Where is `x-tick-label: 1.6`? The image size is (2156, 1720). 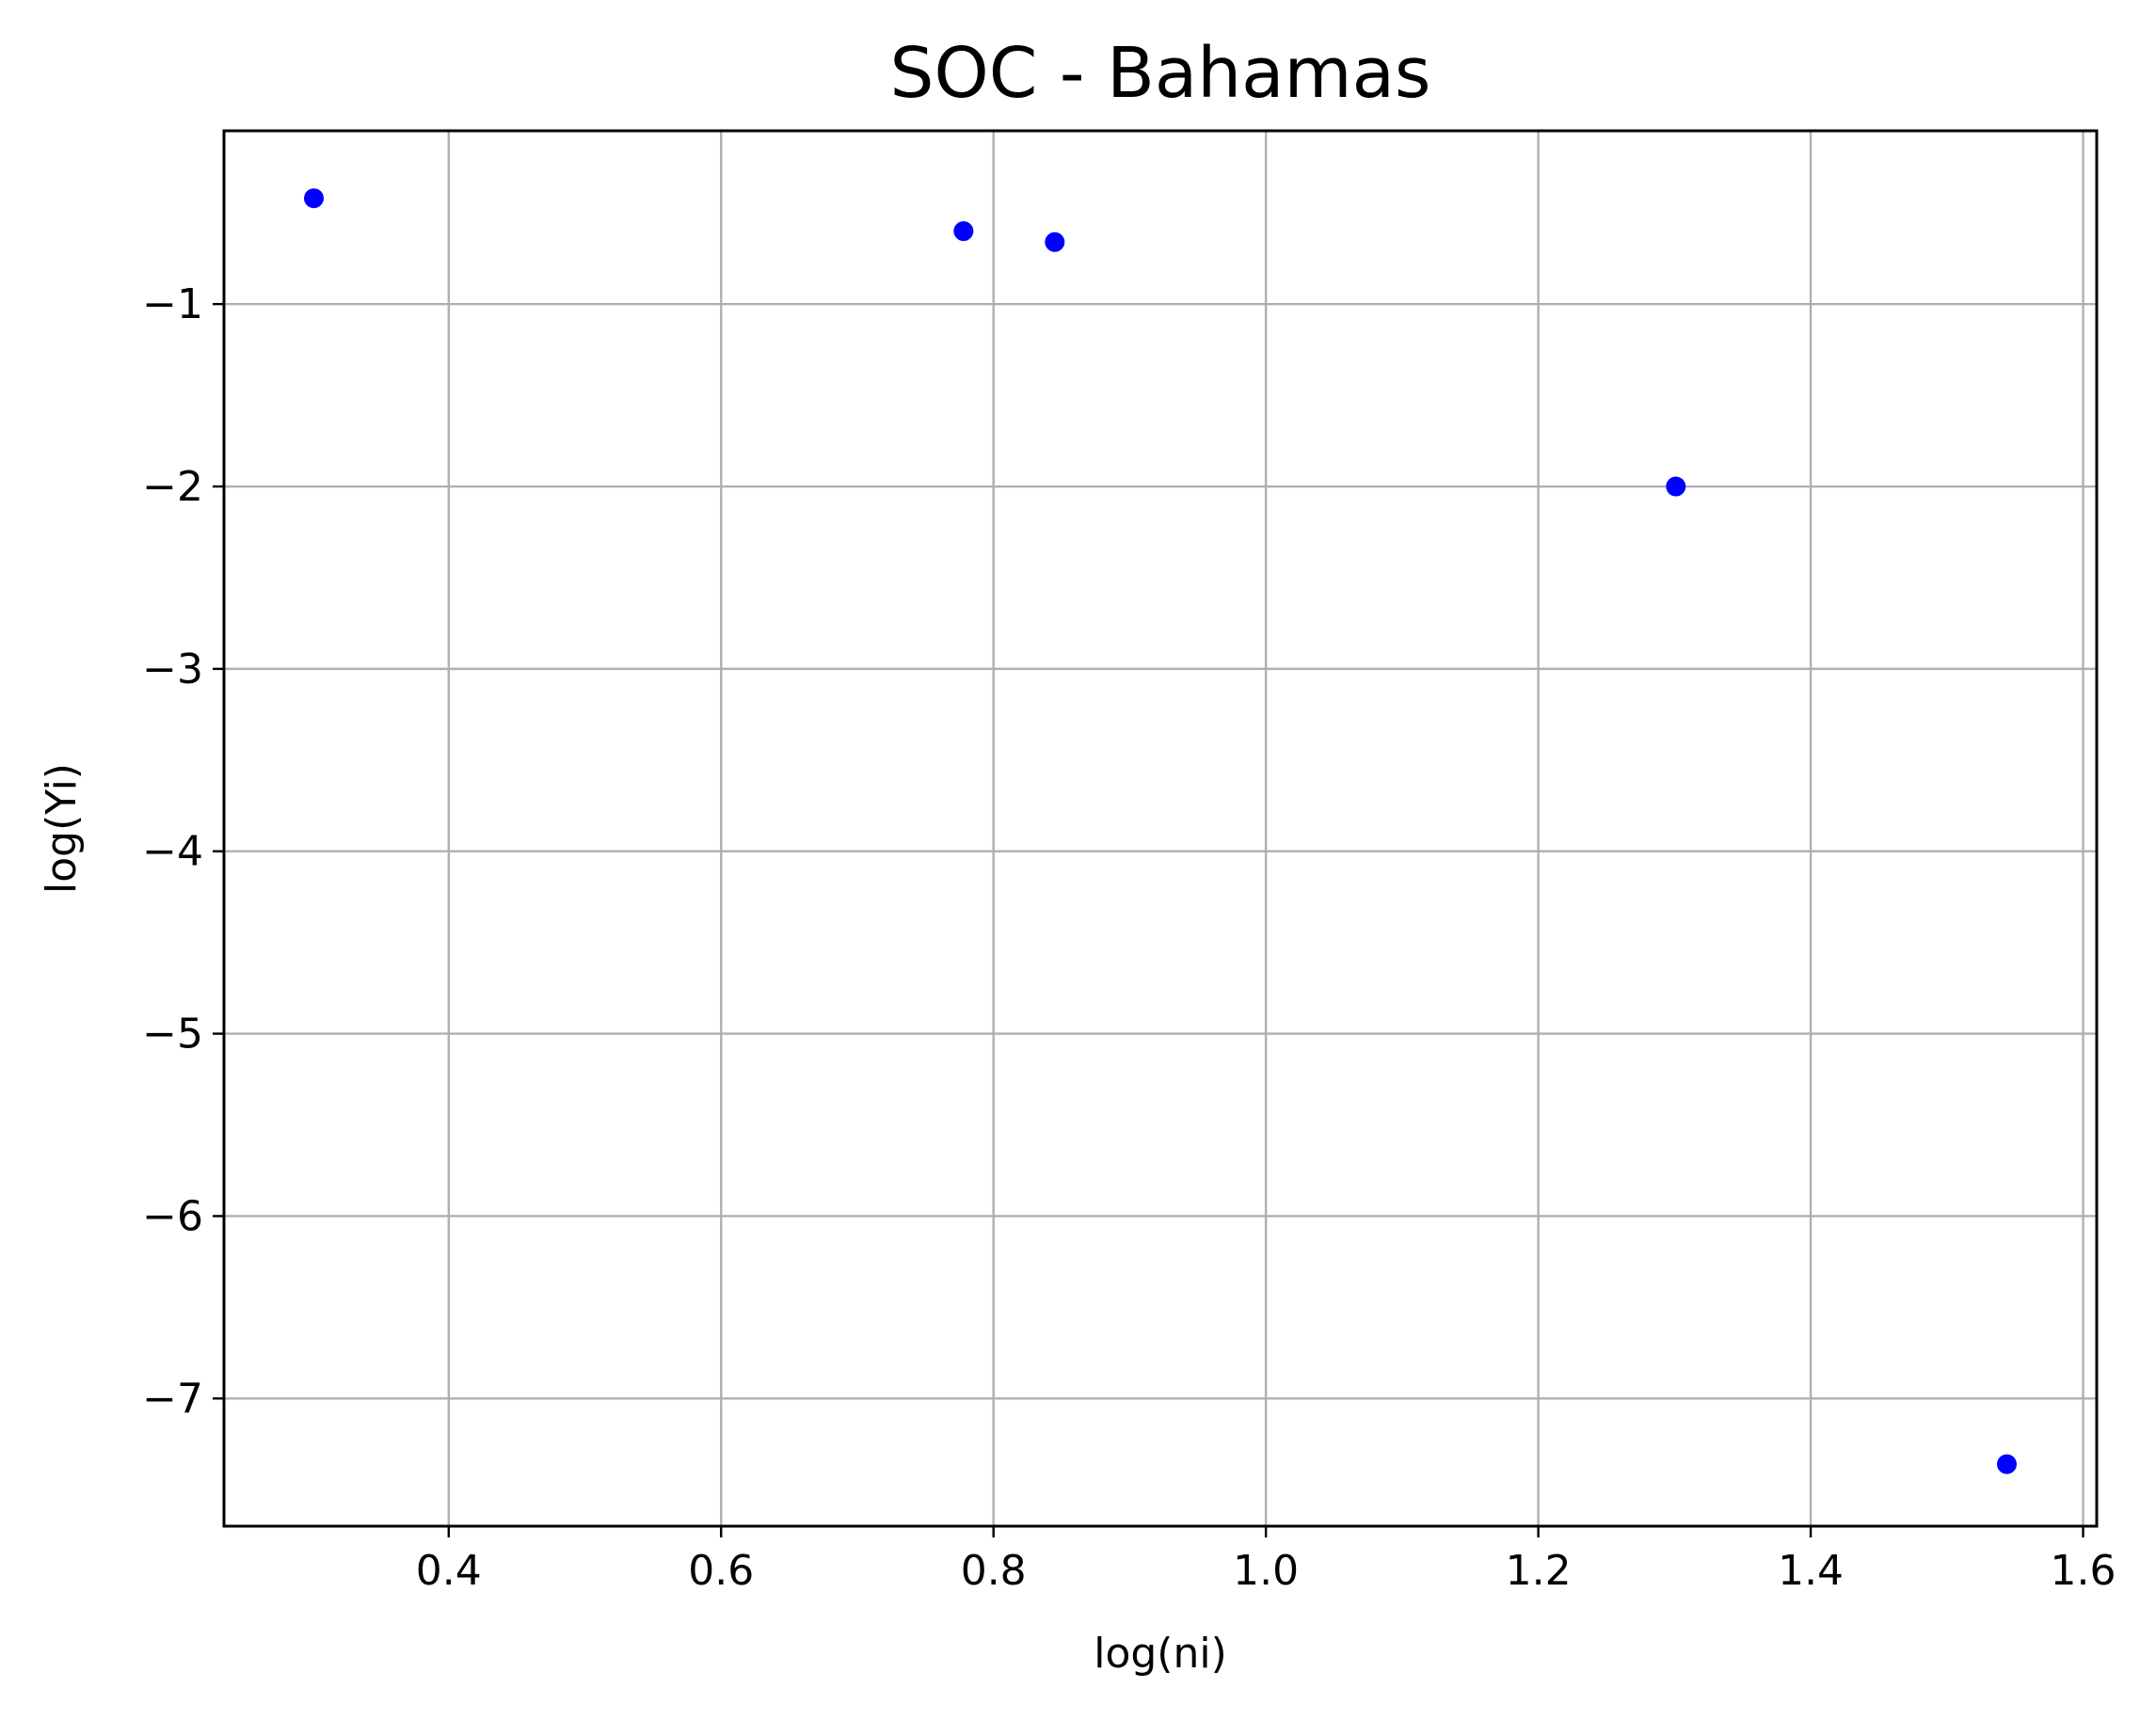 x-tick-label: 1.6 is located at coordinates (2083, 1571).